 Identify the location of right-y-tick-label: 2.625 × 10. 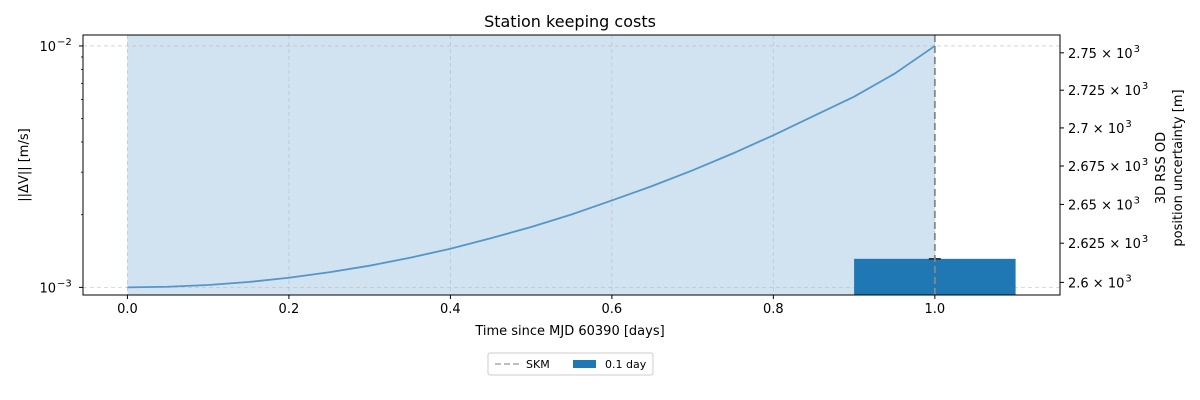
(1104, 244).